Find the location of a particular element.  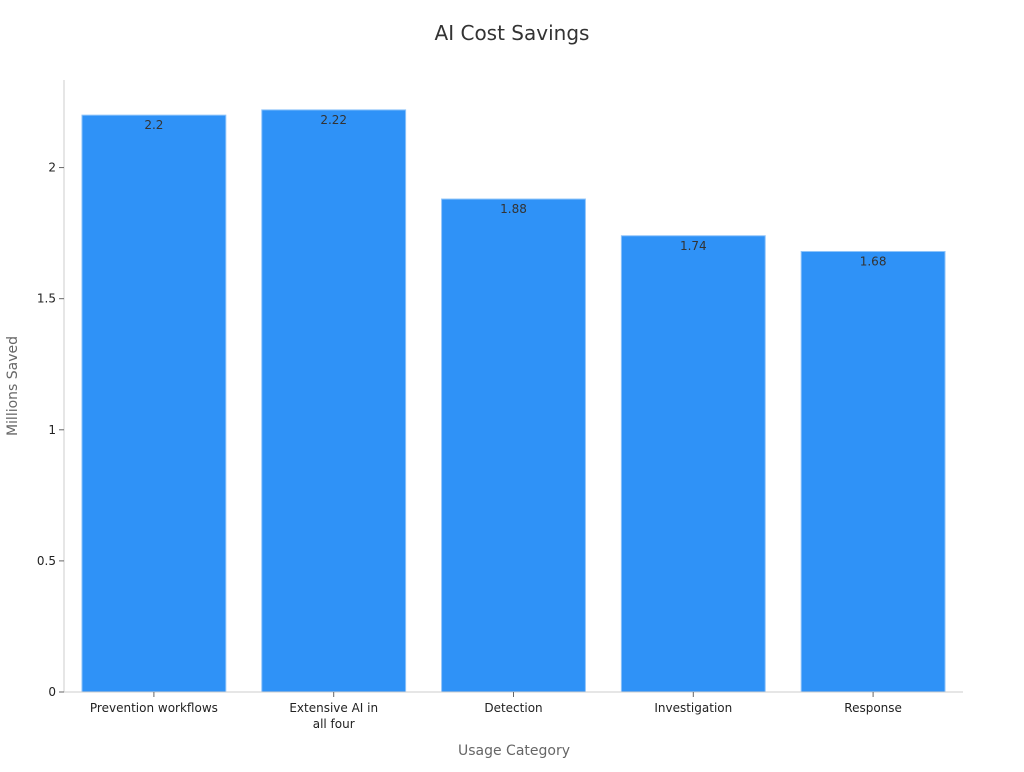

y-tick-label-1: 0.5 is located at coordinates (46, 561).